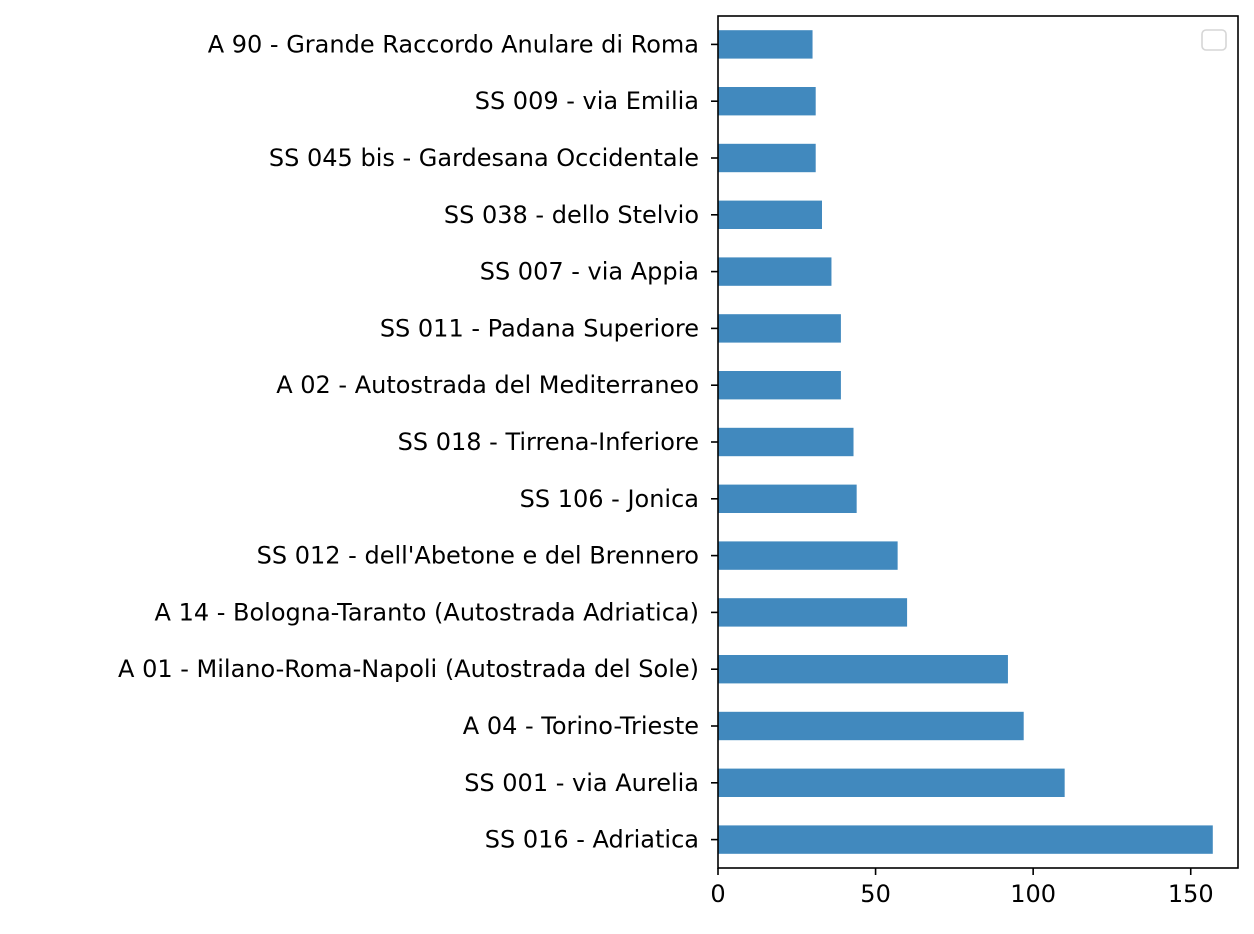 The height and width of the screenshot is (934, 1254). Describe the element at coordinates (1214, 40) in the screenshot. I see `legend-box` at that location.